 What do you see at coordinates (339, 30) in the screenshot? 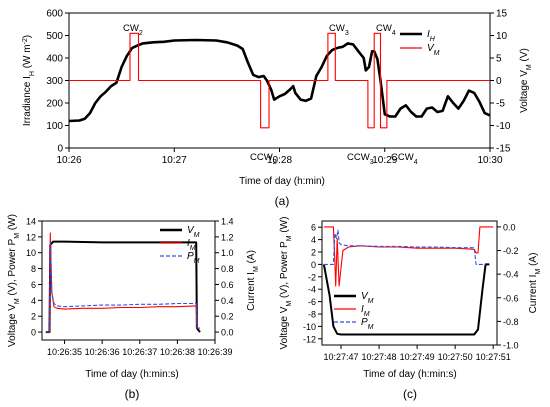
I see `panel-a-annotation: CW3` at bounding box center [339, 30].